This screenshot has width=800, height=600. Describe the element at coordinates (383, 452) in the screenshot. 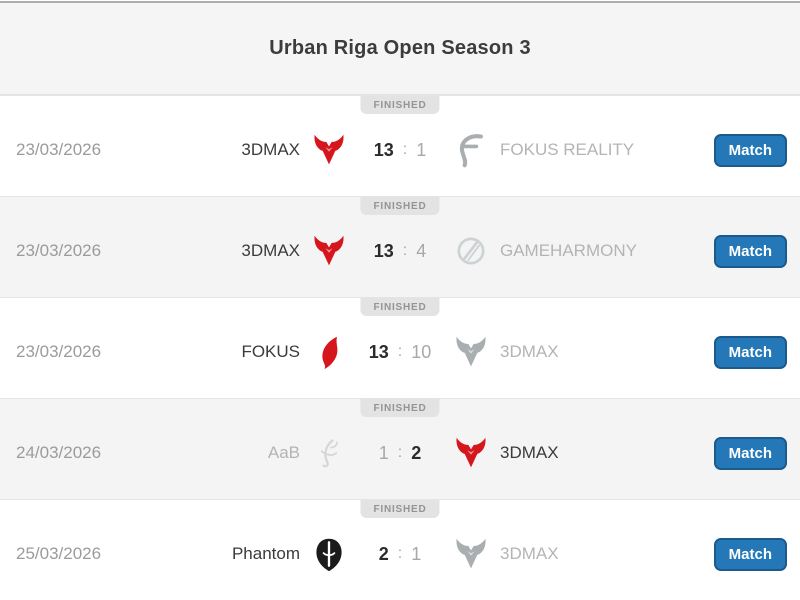

I see `team1-score: 1` at that location.